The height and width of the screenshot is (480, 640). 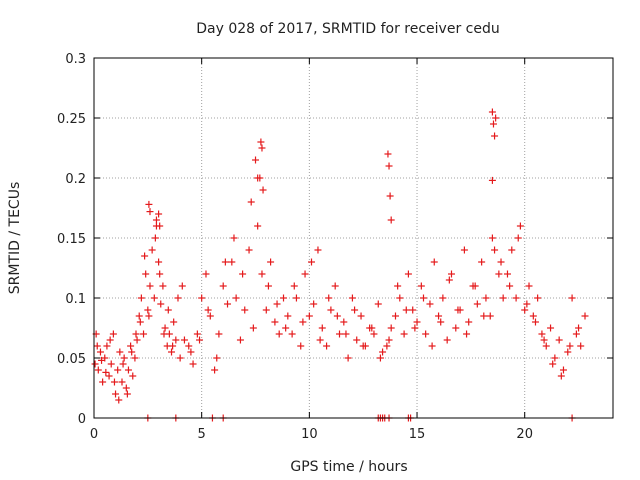 I want to click on x-tick-label: 20, so click(x=524, y=434).